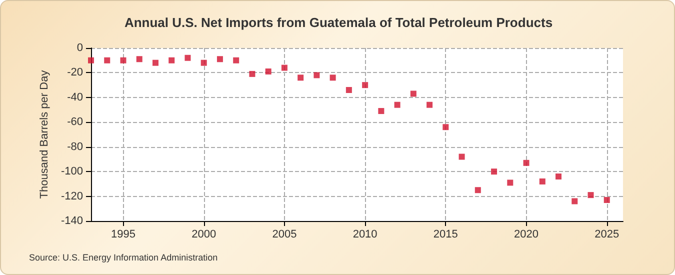  Describe the element at coordinates (526, 234) in the screenshot. I see `x-tick-label: 2020` at that location.